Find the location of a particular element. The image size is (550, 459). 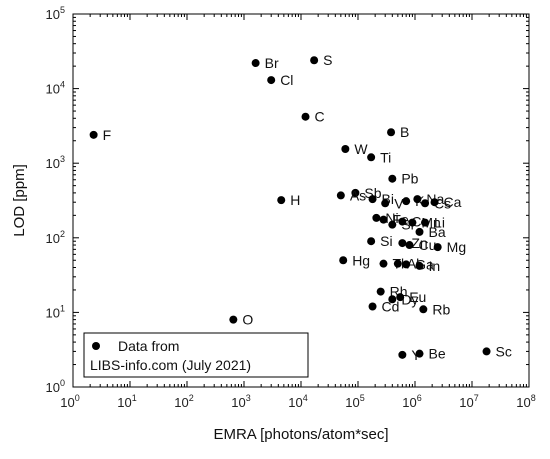

point-label-ca: Ca is located at coordinates (453, 202).